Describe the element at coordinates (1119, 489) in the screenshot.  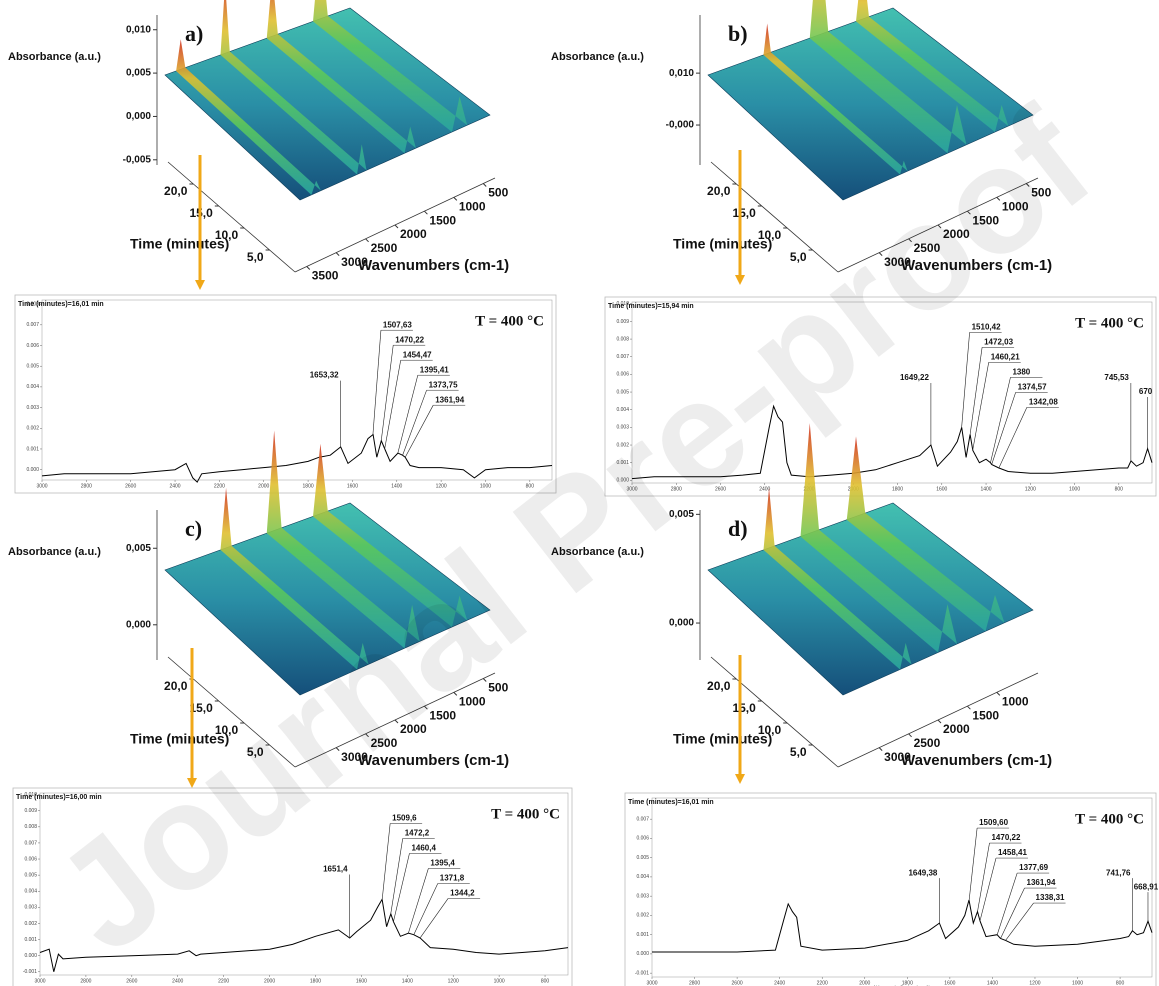
I see `x-tick-label: 800` at that location.